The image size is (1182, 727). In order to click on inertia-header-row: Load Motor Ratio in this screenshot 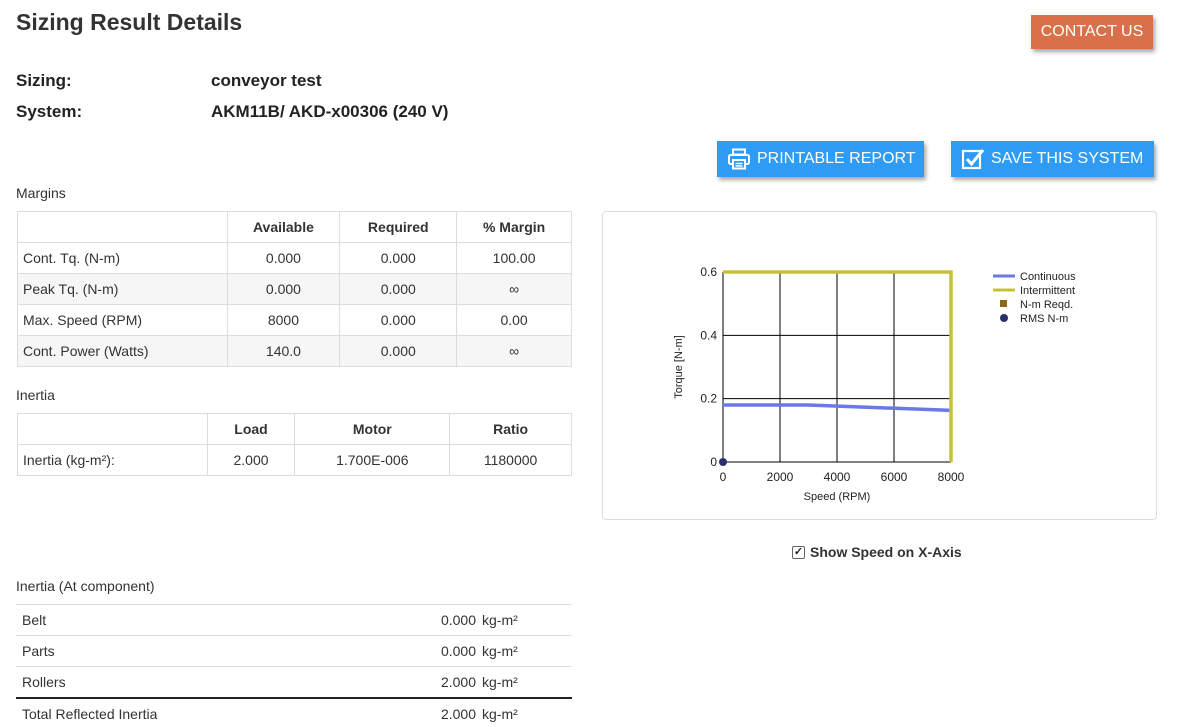, I will do `click(294, 429)`.